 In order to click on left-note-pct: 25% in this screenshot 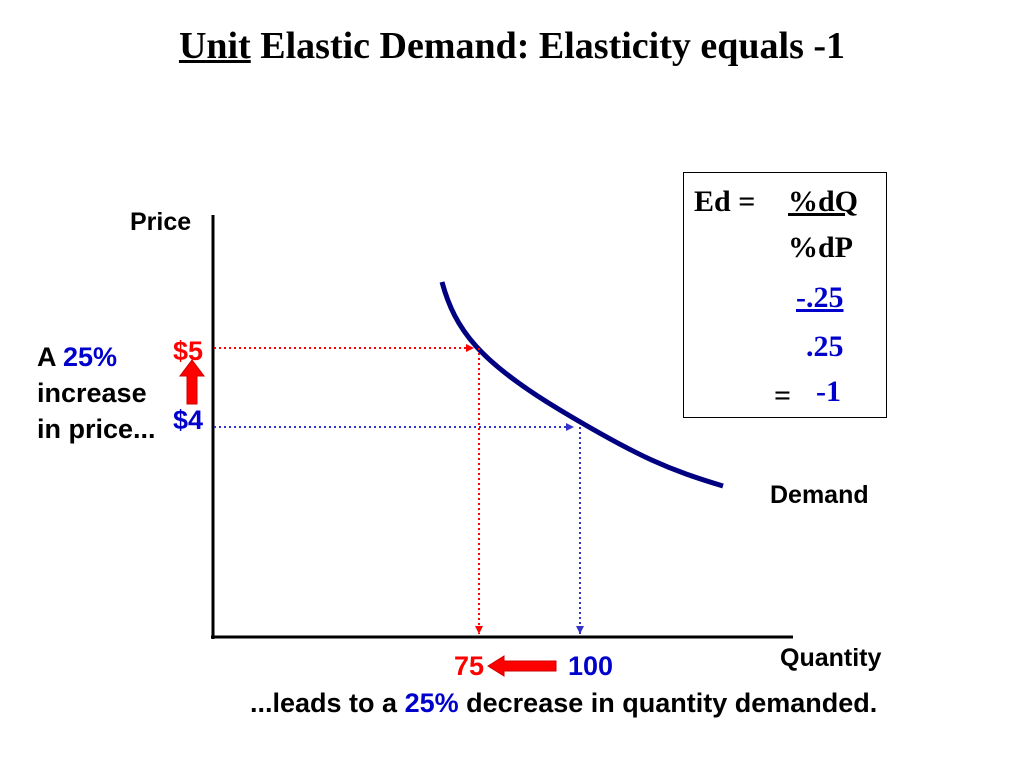, I will do `click(90, 357)`.